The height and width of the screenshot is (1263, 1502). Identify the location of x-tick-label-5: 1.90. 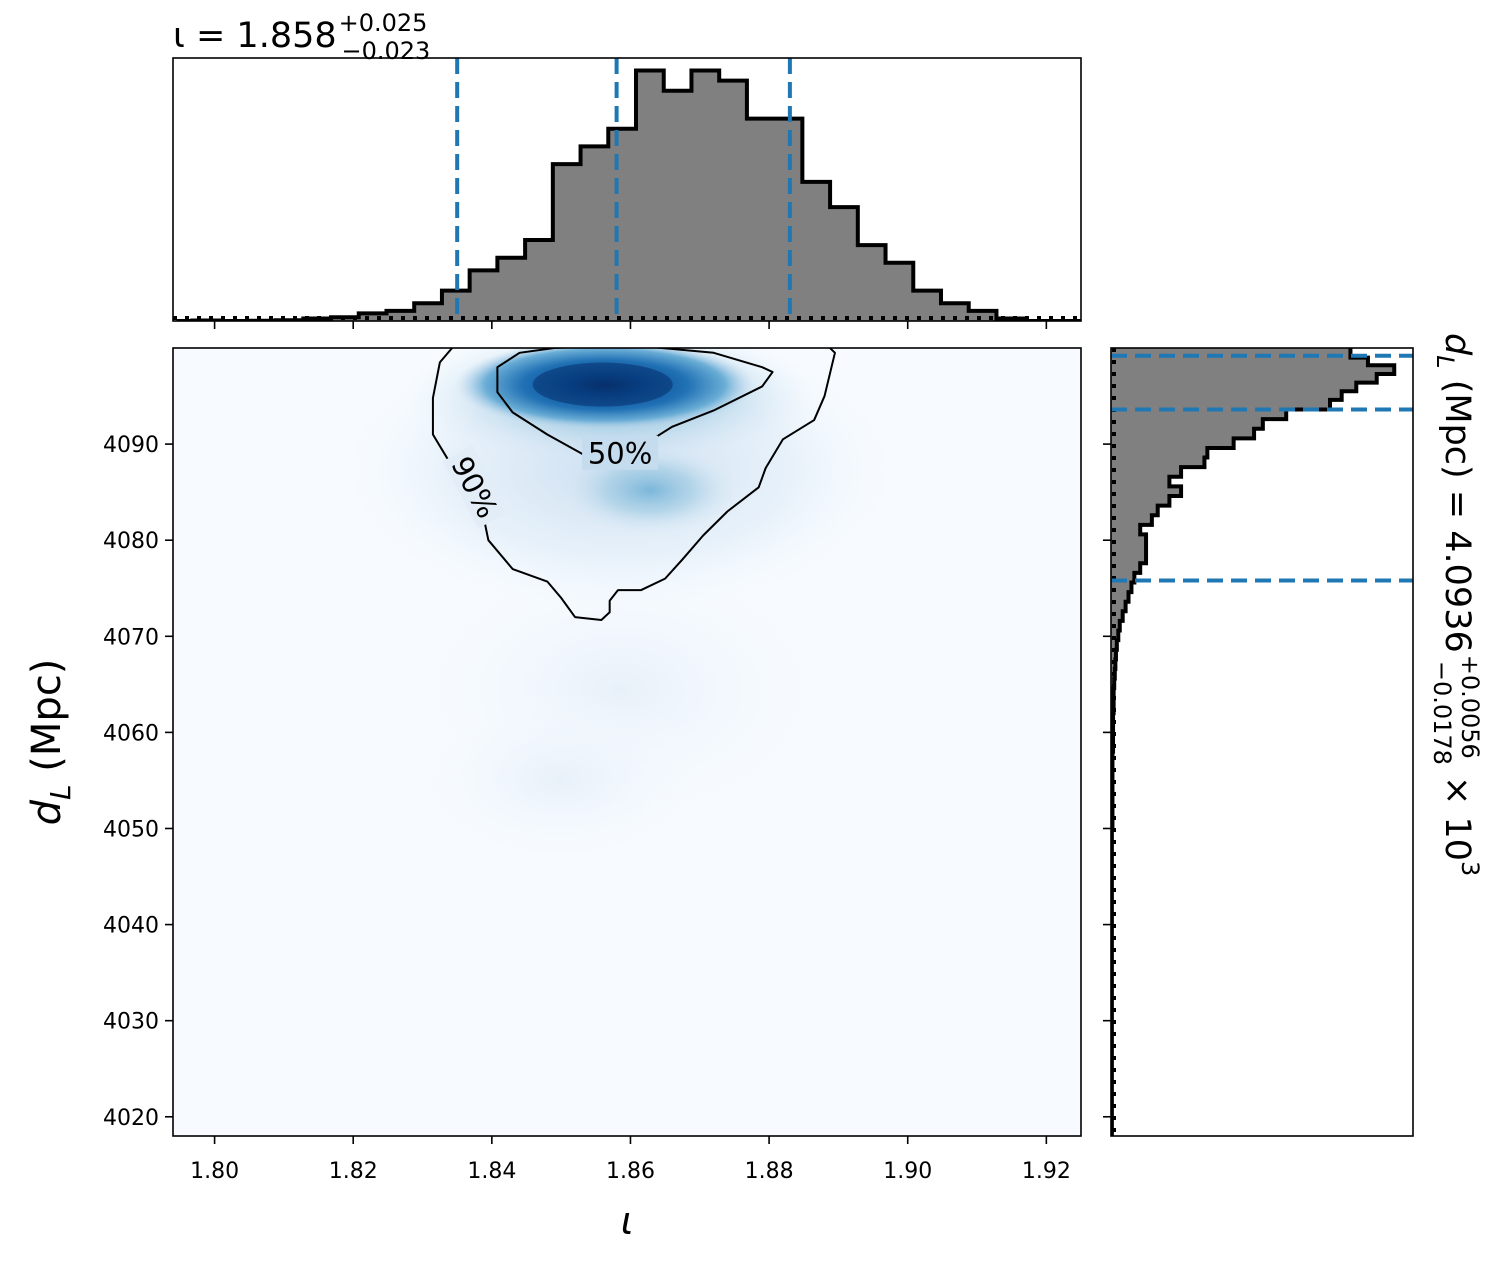
(907, 1171).